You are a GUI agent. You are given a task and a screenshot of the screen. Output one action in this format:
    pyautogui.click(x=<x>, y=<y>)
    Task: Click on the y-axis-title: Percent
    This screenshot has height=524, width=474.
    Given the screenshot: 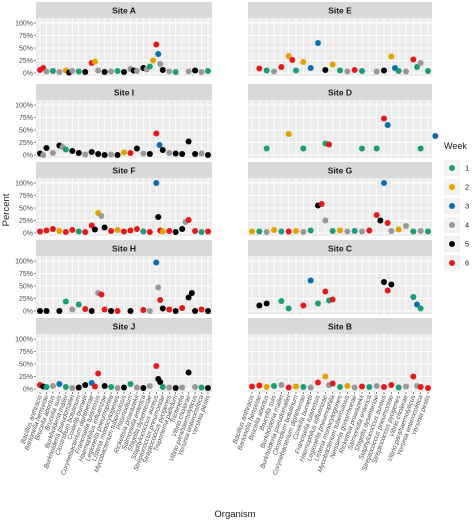 What is the action you would take?
    pyautogui.click(x=6, y=209)
    